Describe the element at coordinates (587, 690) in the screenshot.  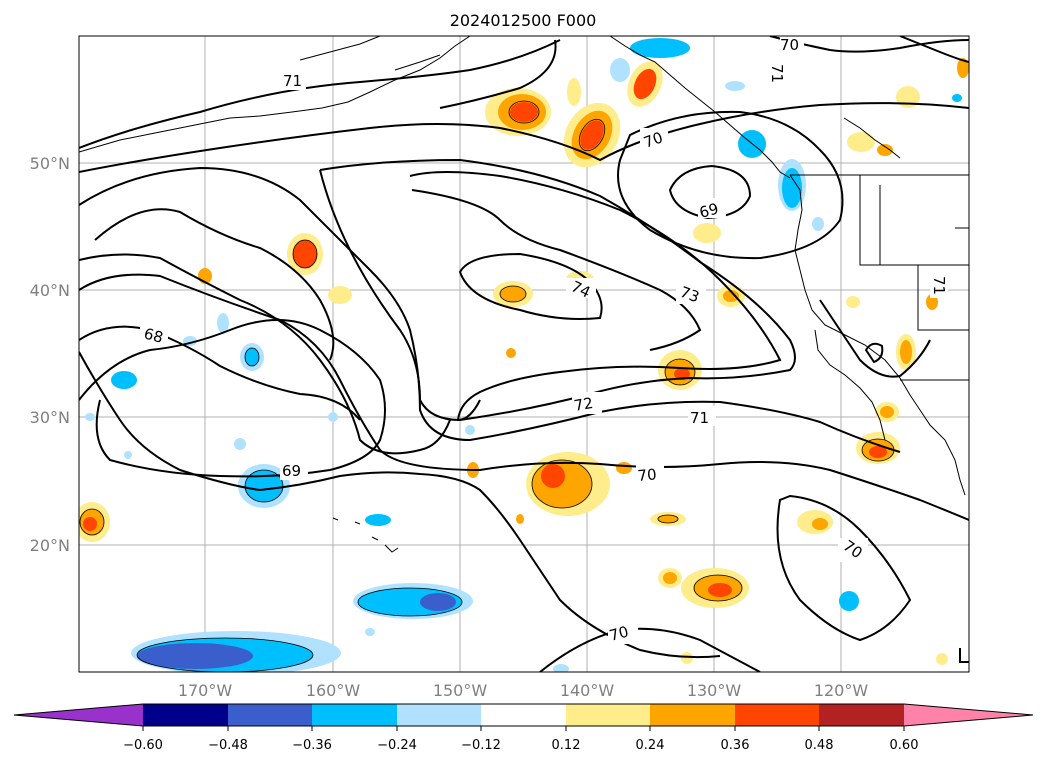
I see `lon-label: 140°W` at that location.